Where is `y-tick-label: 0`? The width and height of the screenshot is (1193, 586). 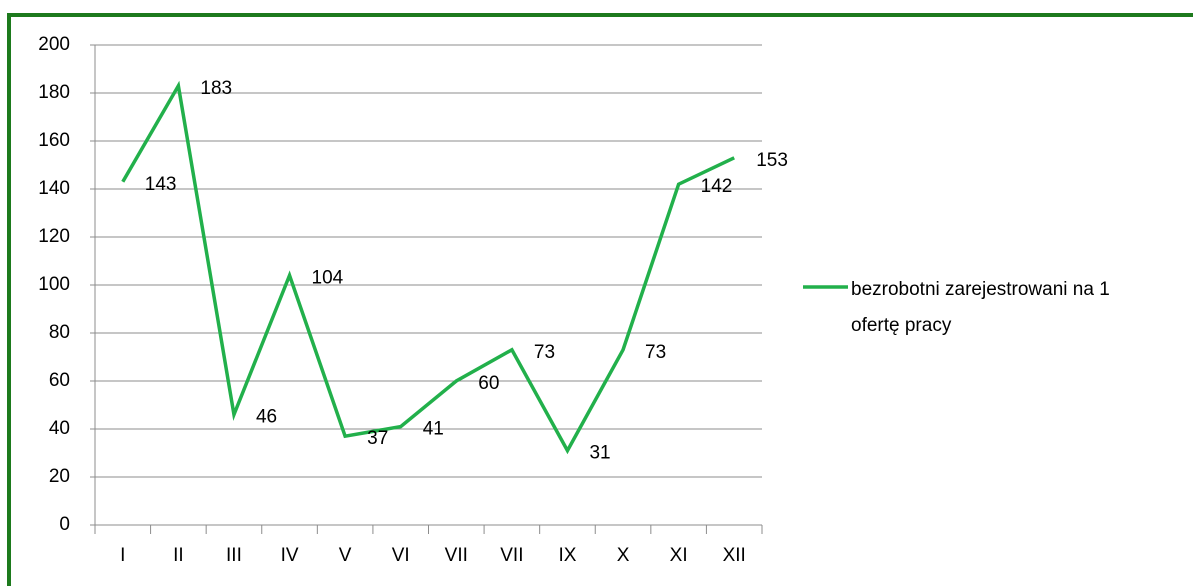
y-tick-label: 0 is located at coordinates (64, 524).